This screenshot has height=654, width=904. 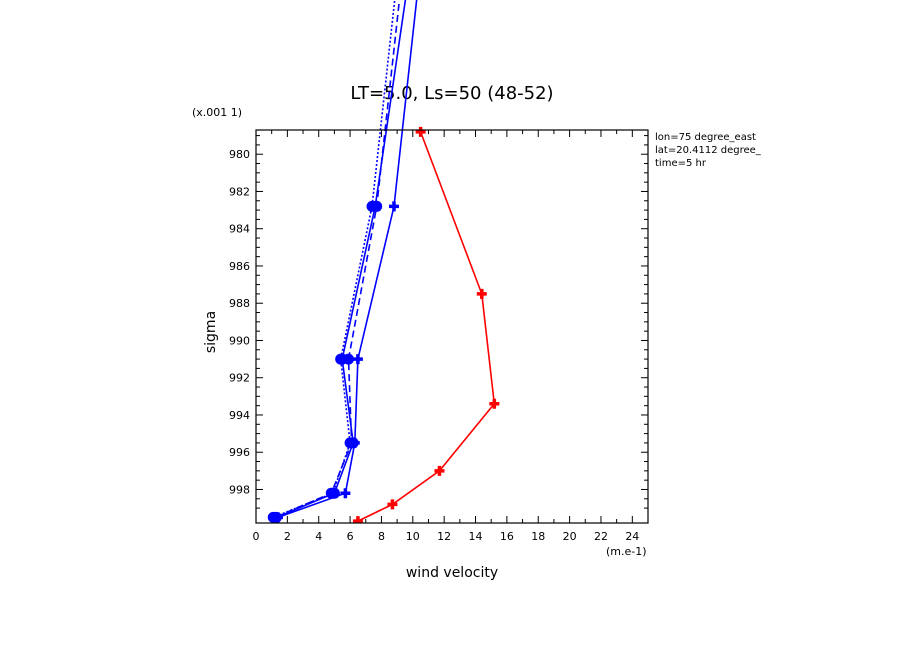 What do you see at coordinates (570, 536) in the screenshot?
I see `x-tick-label: 20` at bounding box center [570, 536].